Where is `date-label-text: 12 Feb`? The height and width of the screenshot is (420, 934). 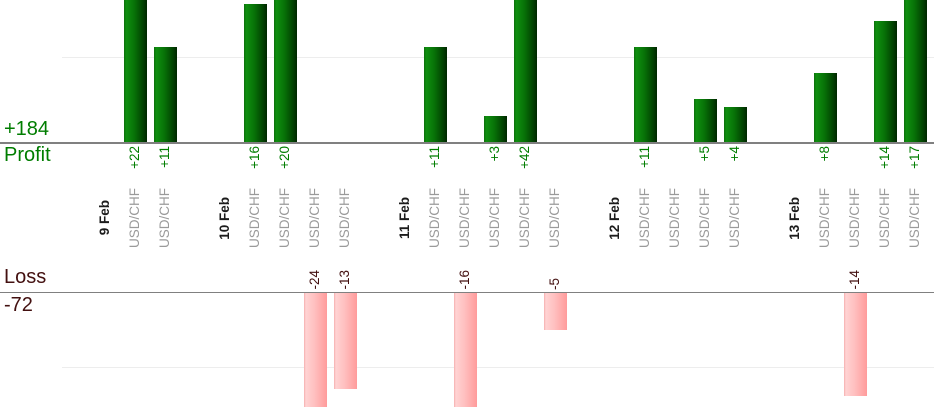
date-label-text: 12 Feb is located at coordinates (614, 218).